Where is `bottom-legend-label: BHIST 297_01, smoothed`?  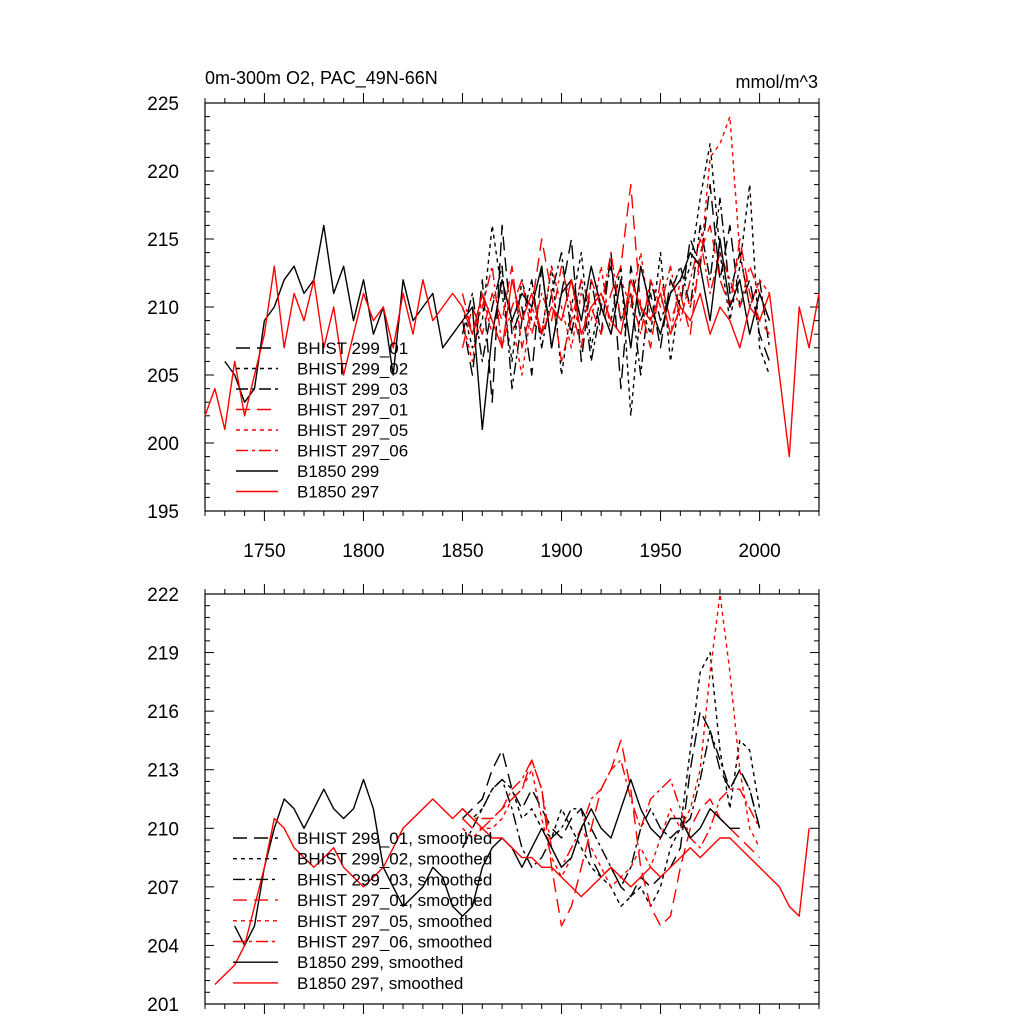
bottom-legend-label: BHIST 297_01, smoothed is located at coordinates (394, 900).